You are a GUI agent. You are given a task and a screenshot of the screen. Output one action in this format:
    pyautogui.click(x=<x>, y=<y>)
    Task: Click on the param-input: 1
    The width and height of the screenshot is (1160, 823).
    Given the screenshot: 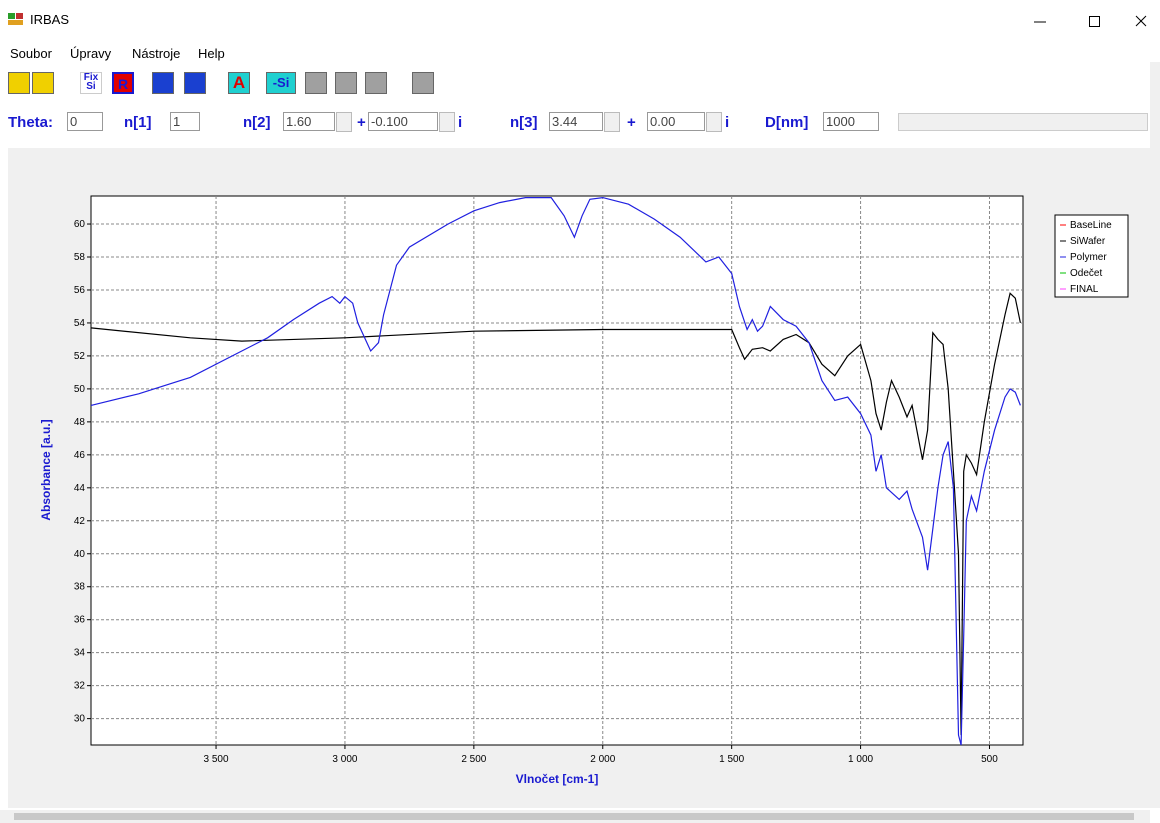 What is the action you would take?
    pyautogui.click(x=185, y=121)
    